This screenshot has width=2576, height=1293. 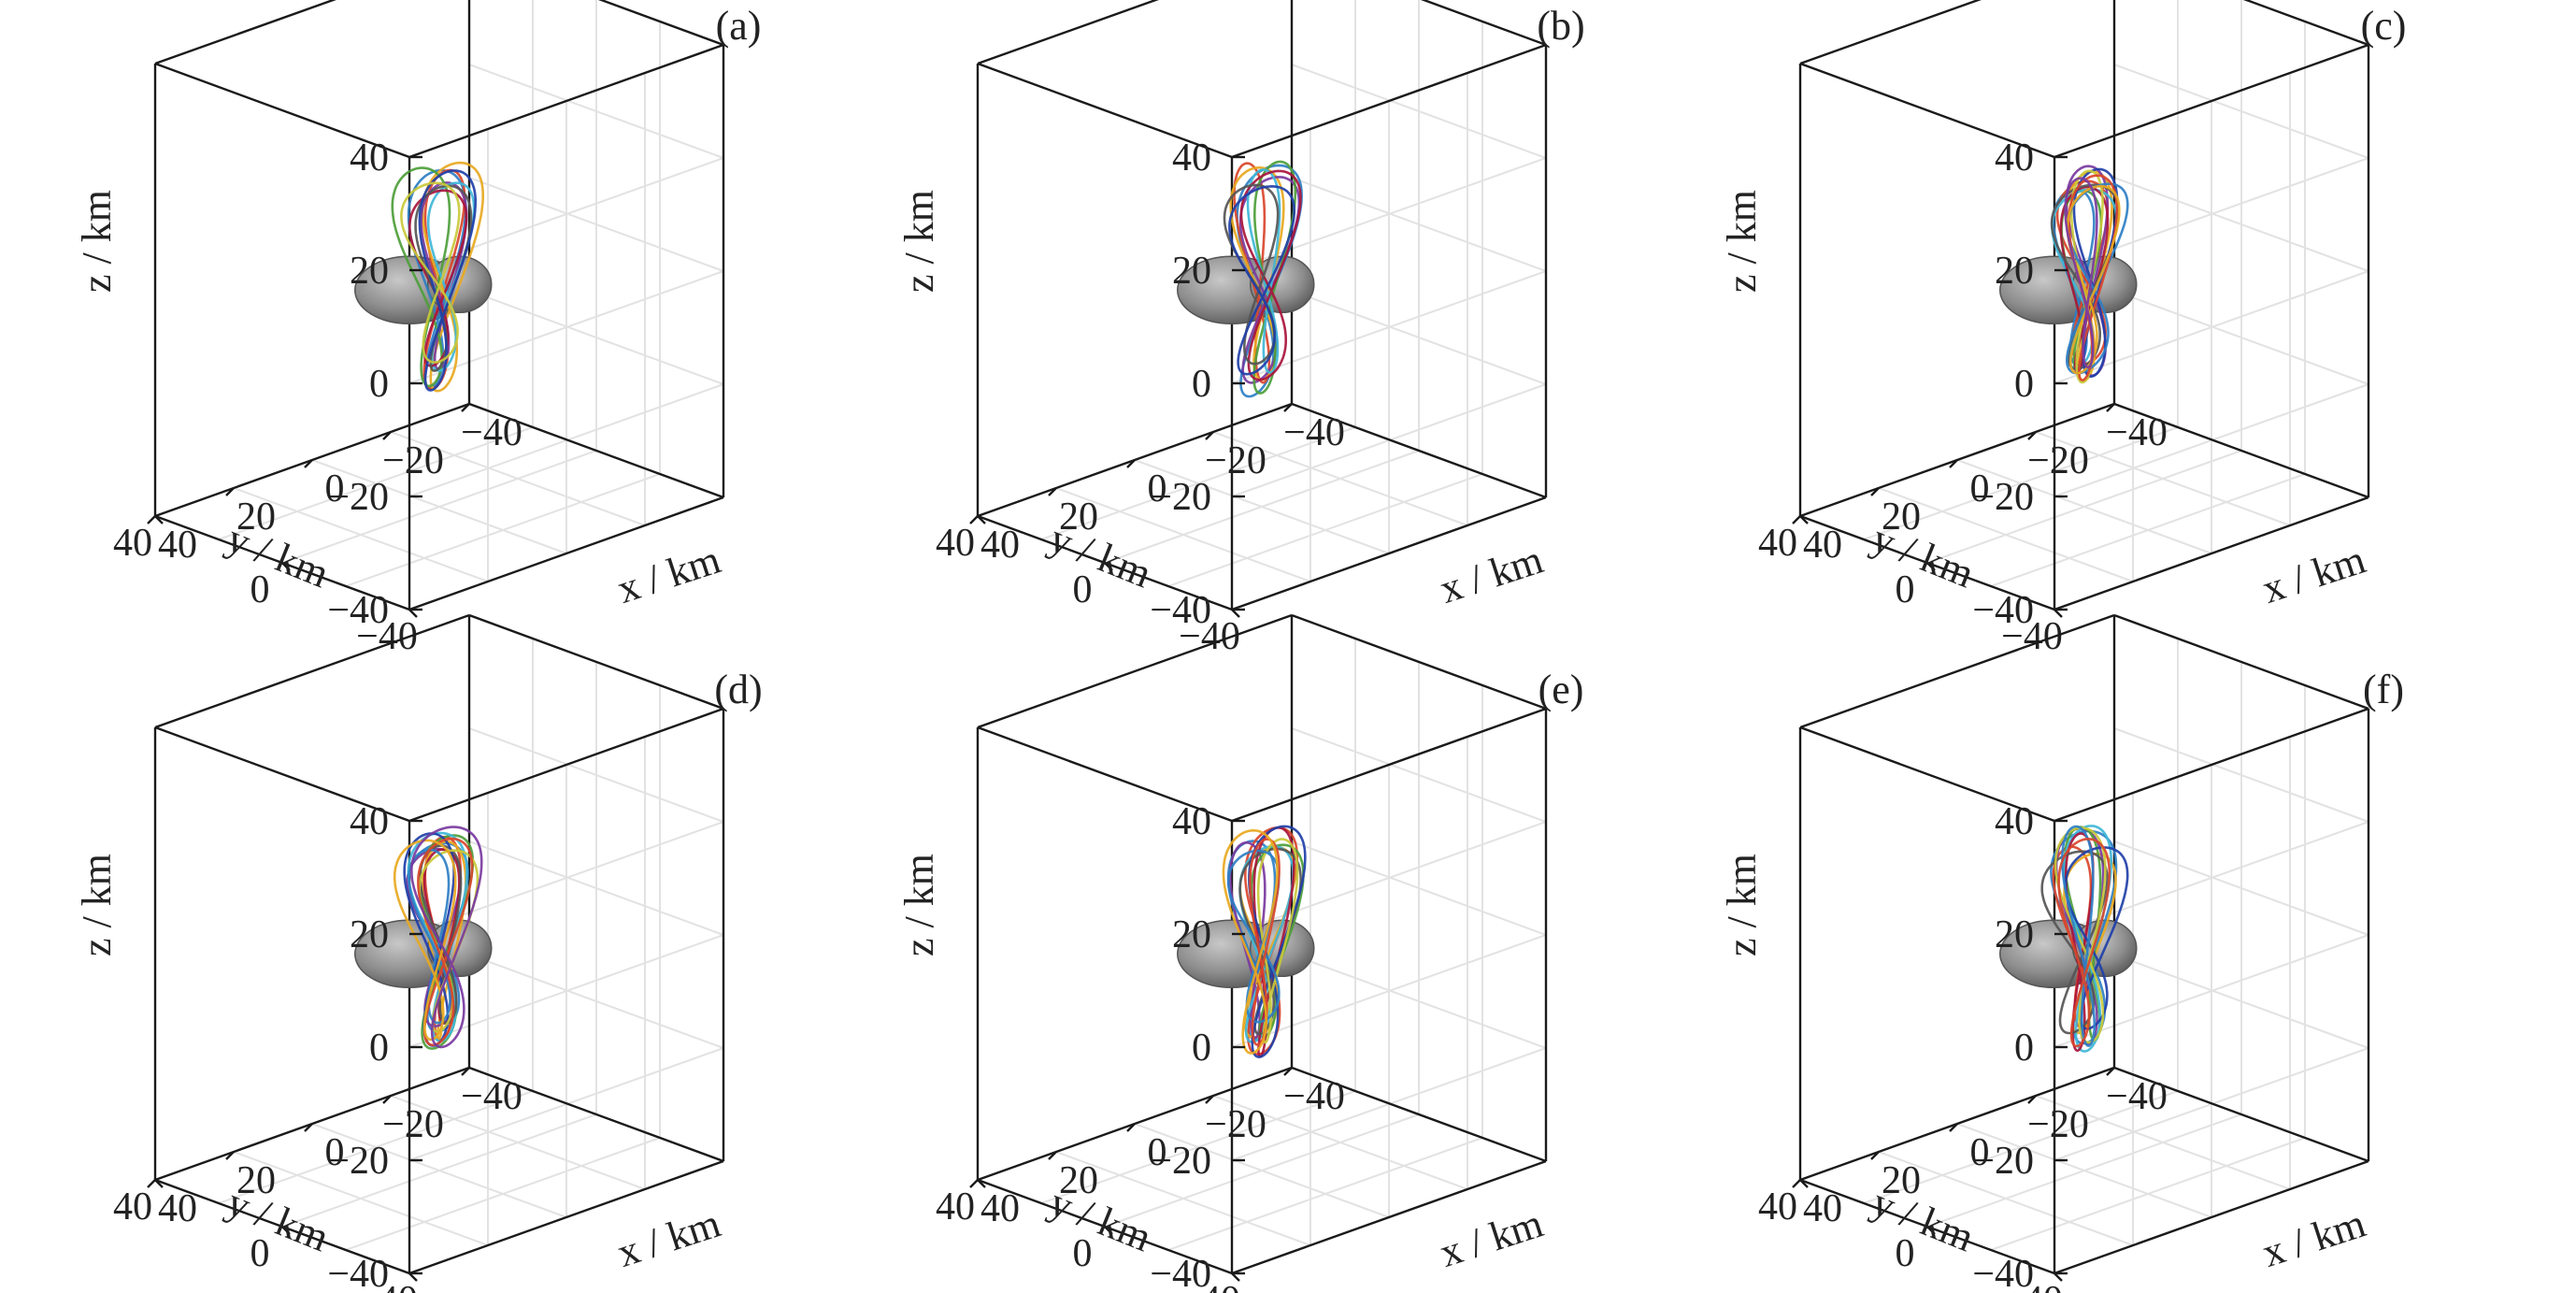 What do you see at coordinates (1560, 26) in the screenshot?
I see `panel-label: (b)` at bounding box center [1560, 26].